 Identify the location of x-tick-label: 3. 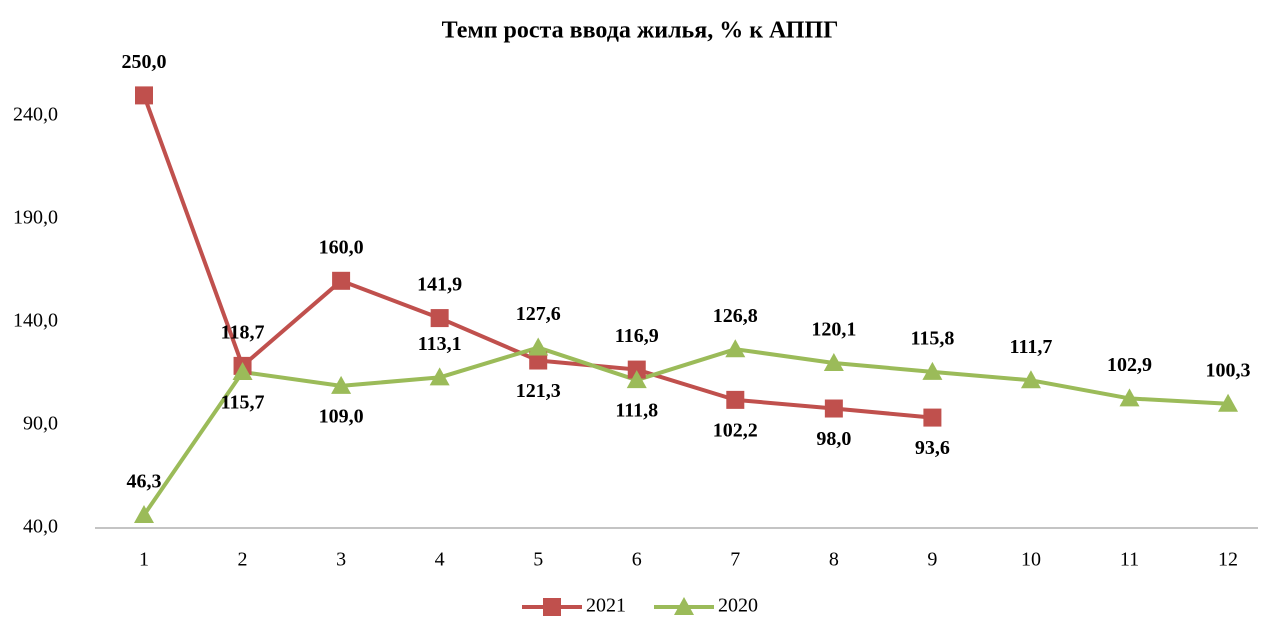
(341, 560).